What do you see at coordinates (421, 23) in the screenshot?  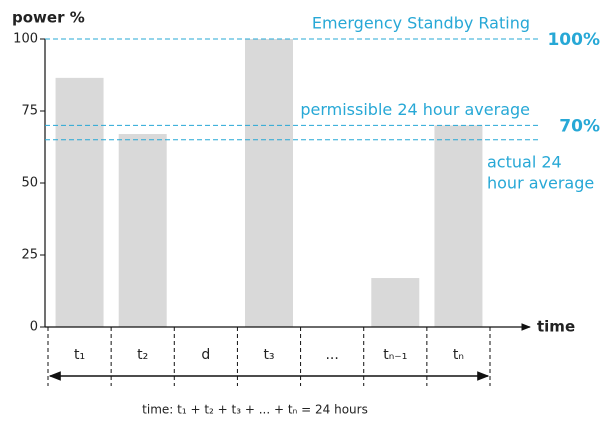 I see `reference-label: Emergency Standby Rating` at bounding box center [421, 23].